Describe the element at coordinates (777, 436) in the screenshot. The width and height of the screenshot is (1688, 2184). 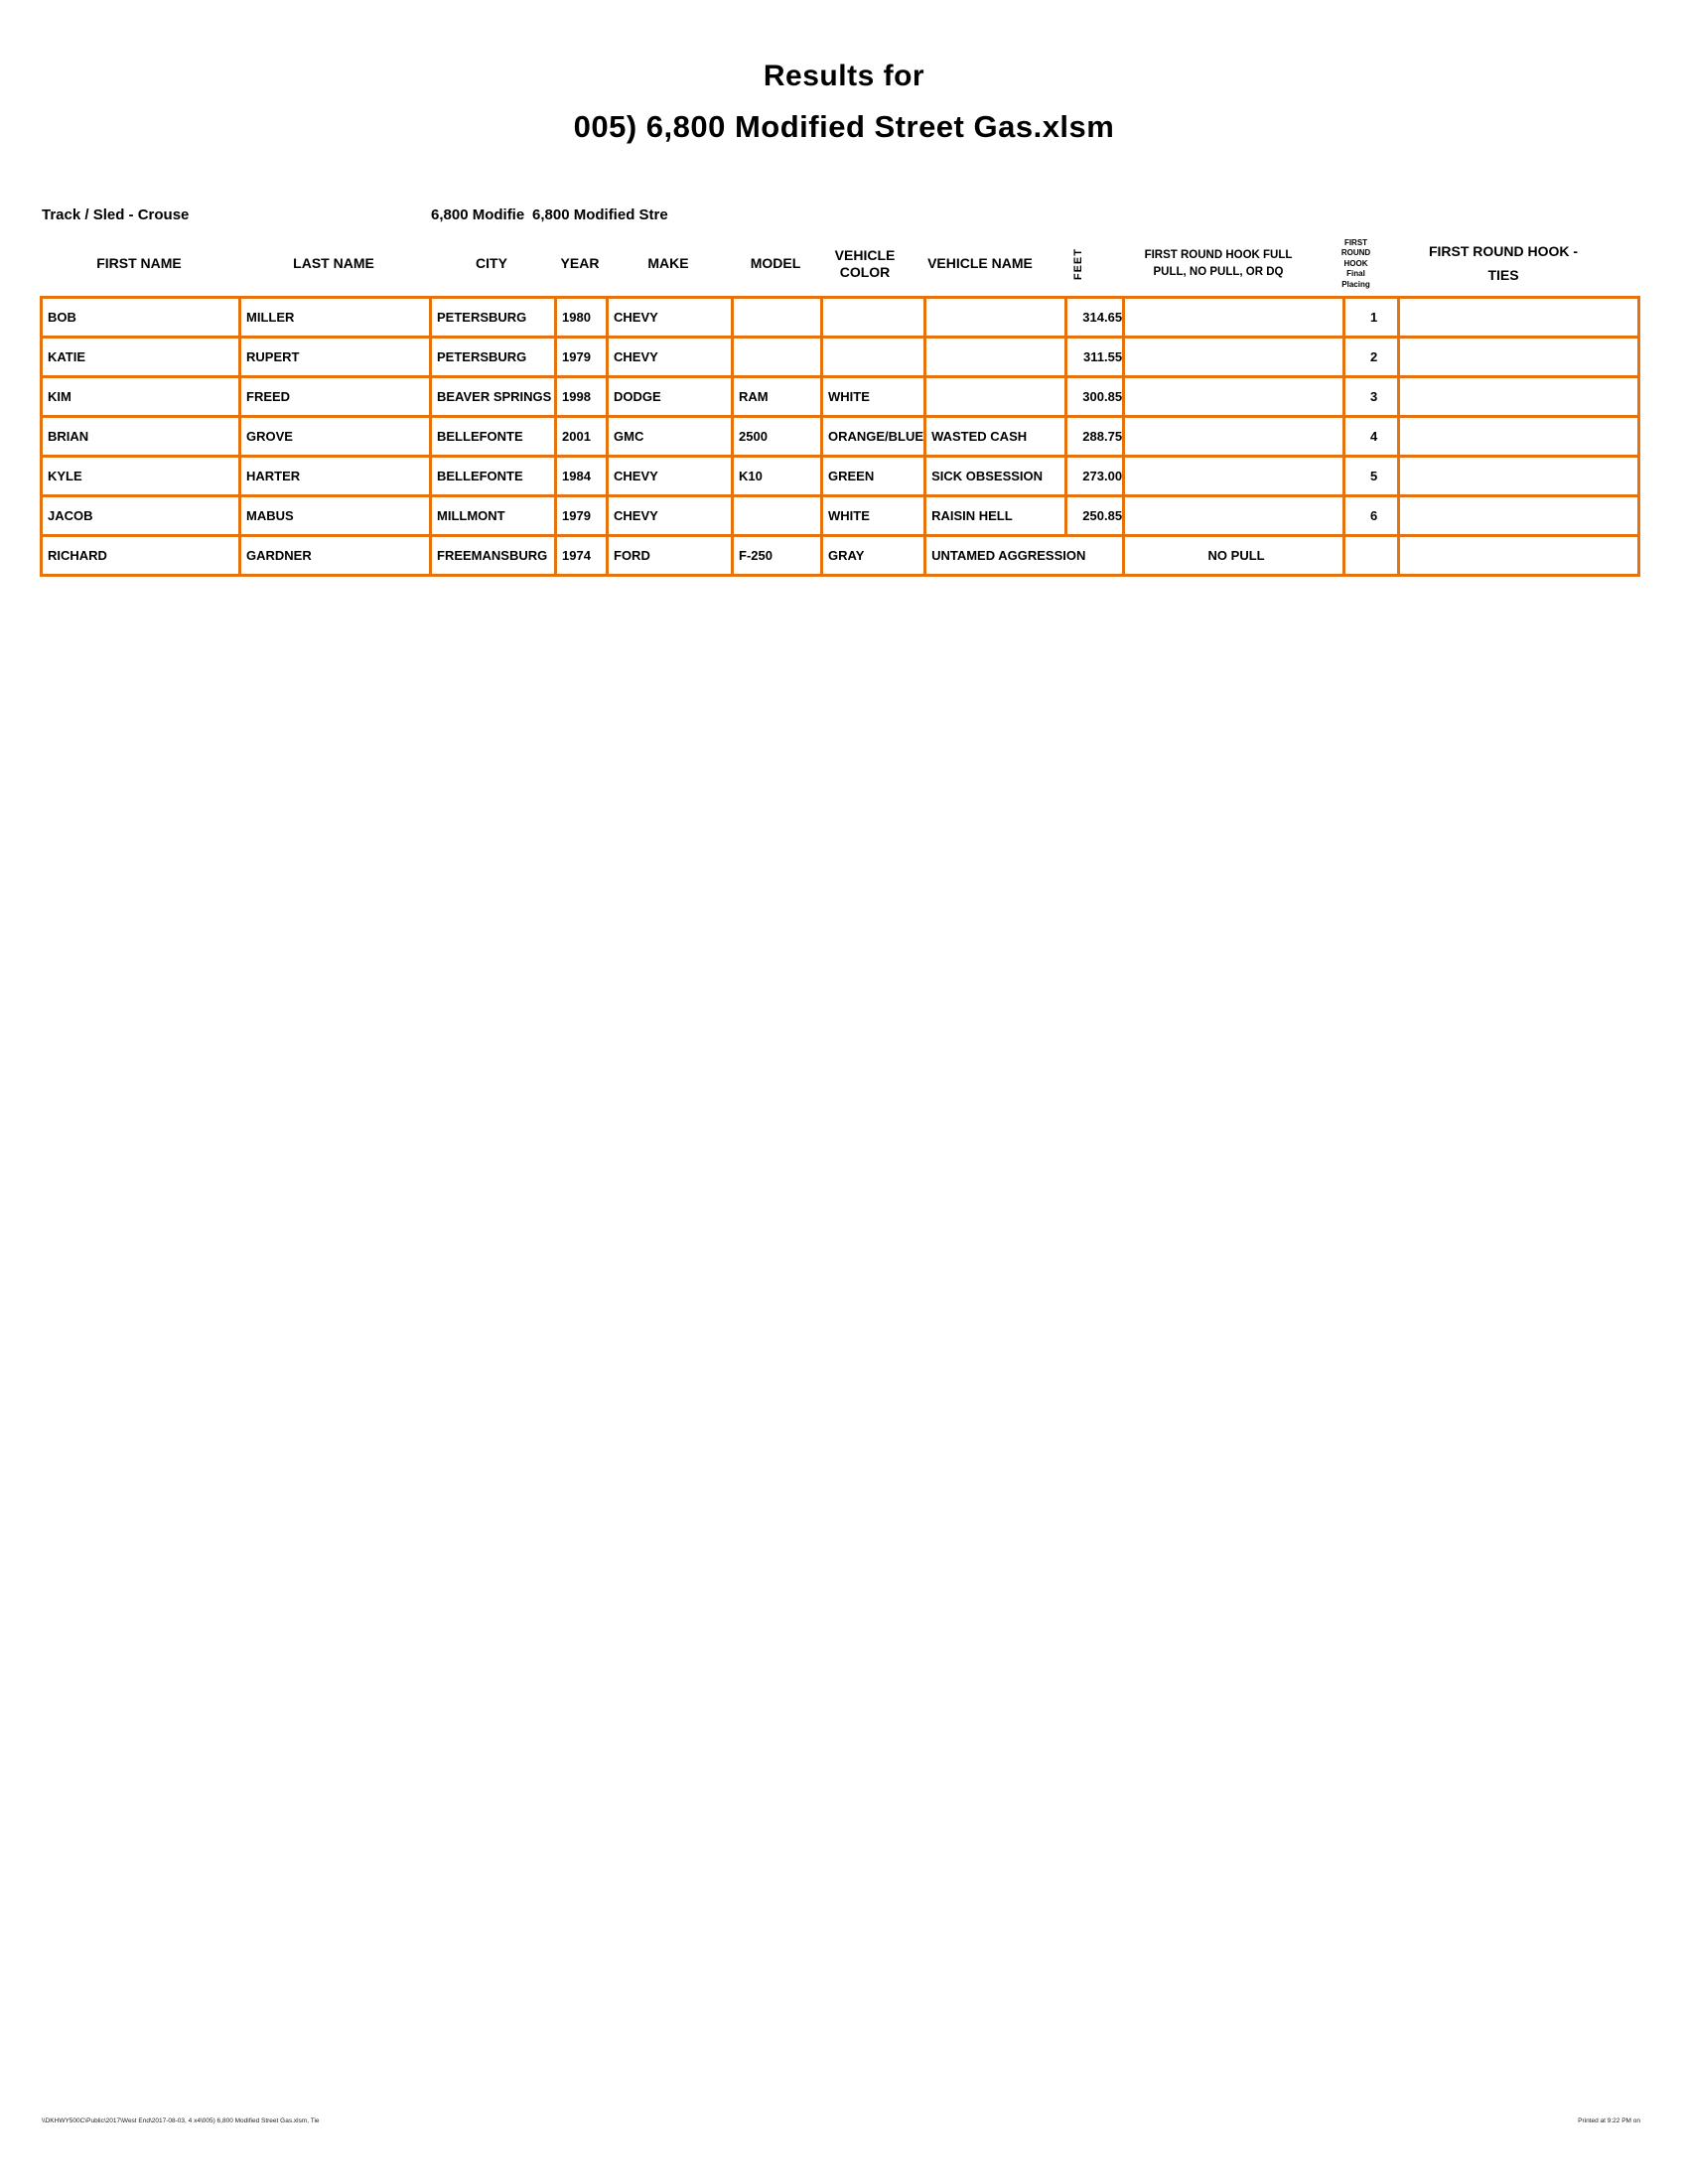
I see `table-cell: 2500` at that location.